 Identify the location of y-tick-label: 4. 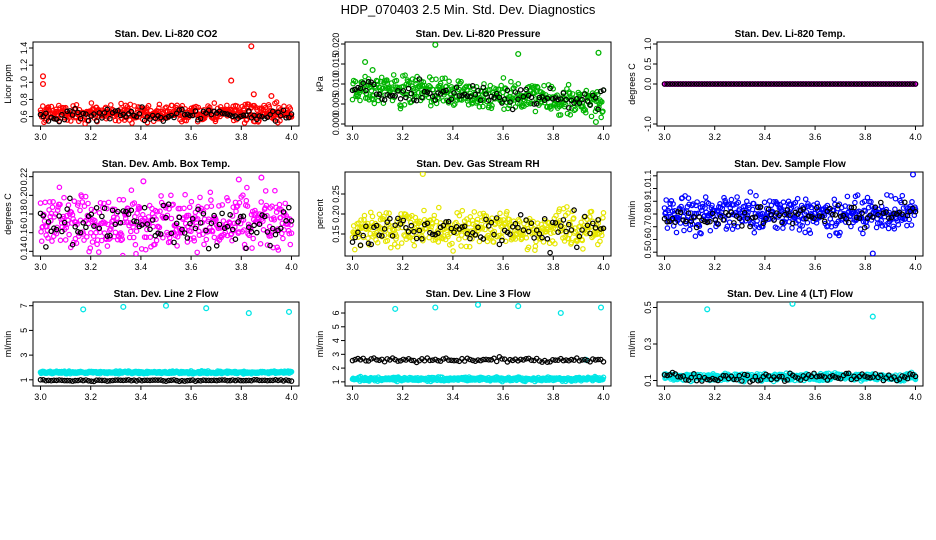
(336, 340).